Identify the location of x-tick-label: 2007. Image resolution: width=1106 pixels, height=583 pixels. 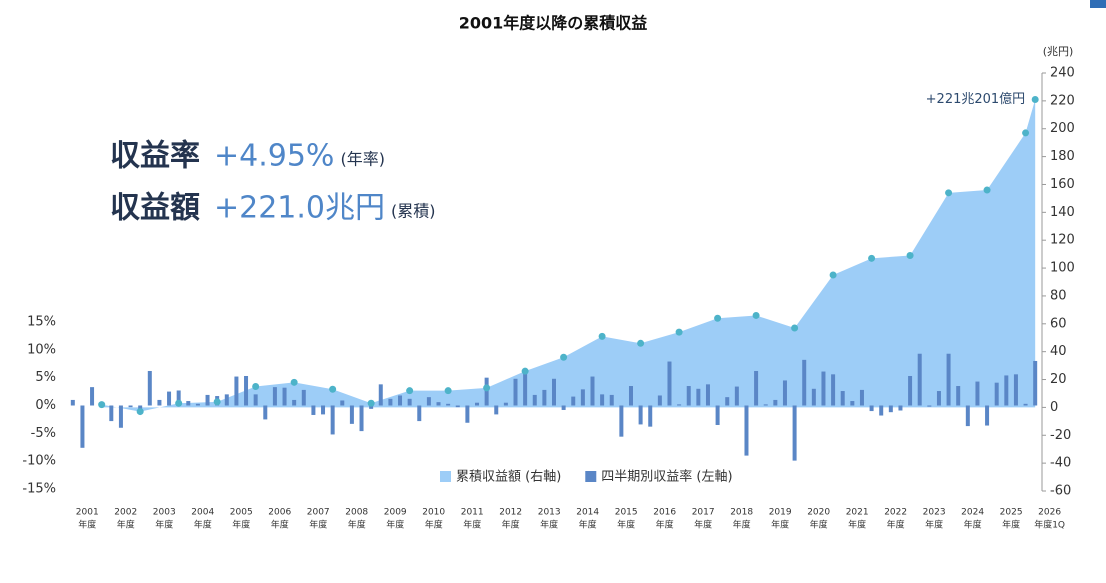
(318, 513).